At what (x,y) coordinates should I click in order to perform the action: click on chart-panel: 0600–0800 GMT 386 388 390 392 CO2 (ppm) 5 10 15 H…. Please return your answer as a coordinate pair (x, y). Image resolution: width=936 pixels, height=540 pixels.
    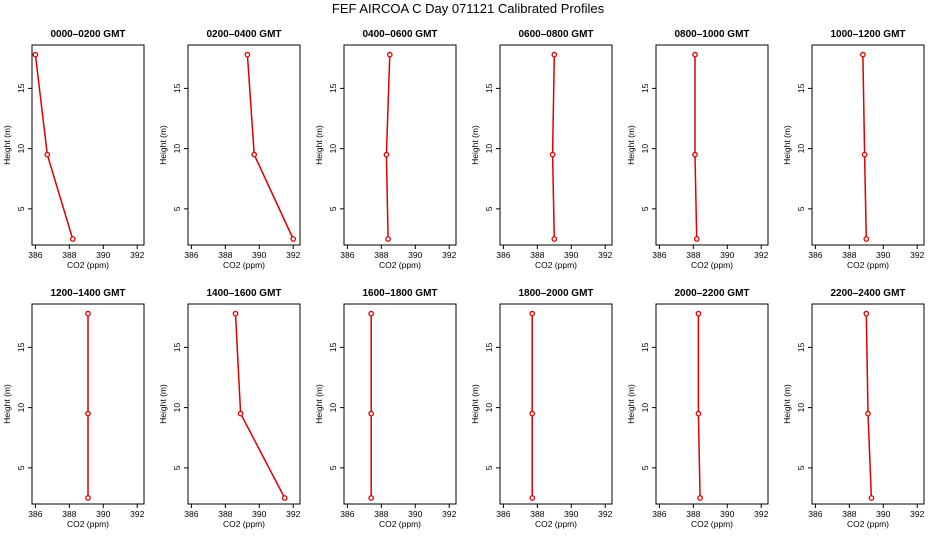
    Looking at the image, I should click on (541, 149).